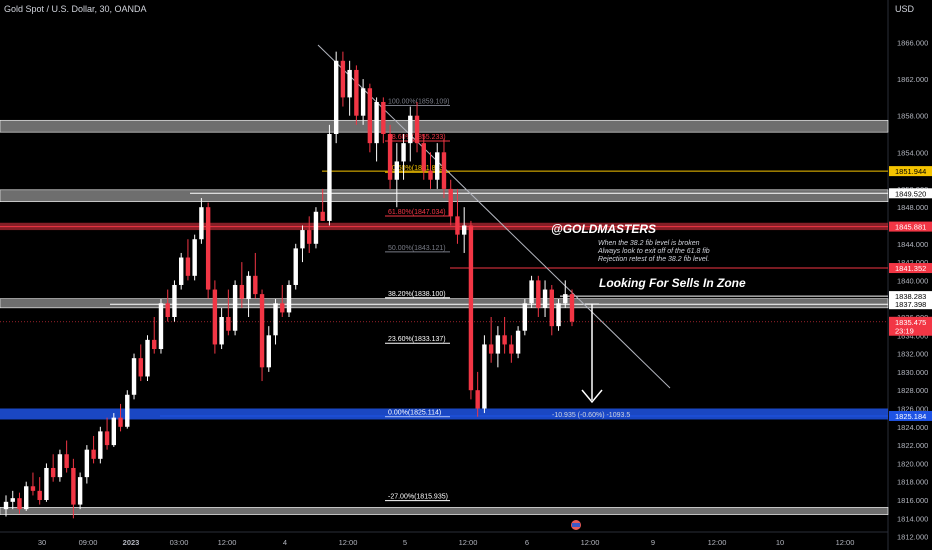 The width and height of the screenshot is (932, 550). What do you see at coordinates (417, 339) in the screenshot?
I see `fib-level-label: 23.60%(1833.137)` at bounding box center [417, 339].